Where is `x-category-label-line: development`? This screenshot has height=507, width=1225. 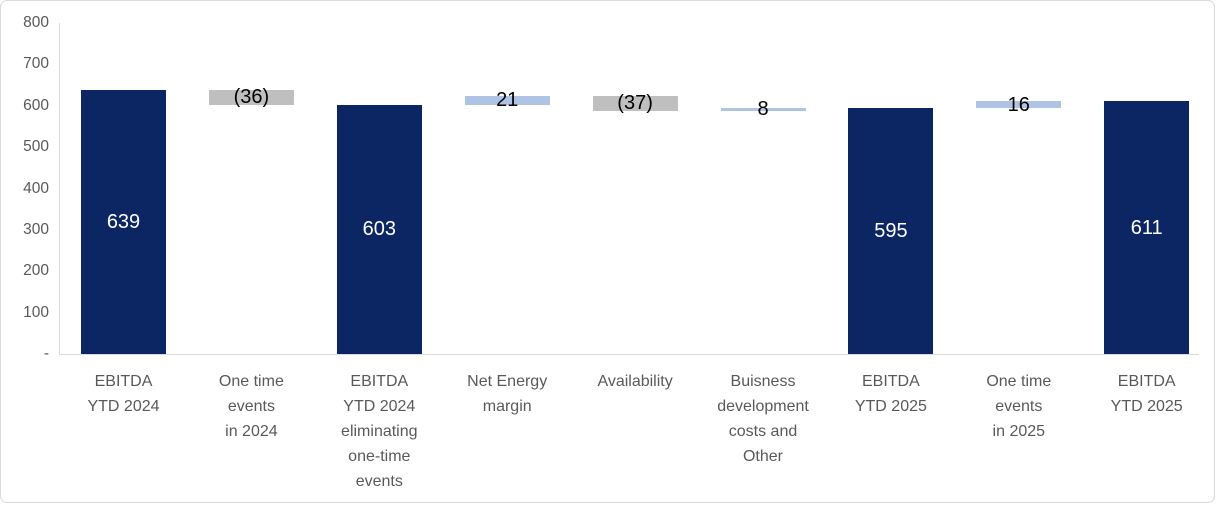
x-category-label-line: development is located at coordinates (763, 406).